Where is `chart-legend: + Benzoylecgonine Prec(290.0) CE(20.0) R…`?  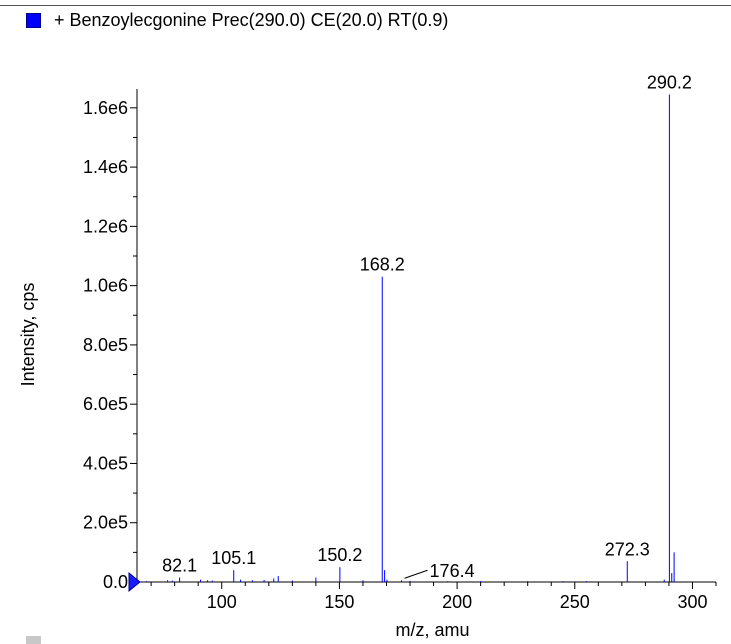 chart-legend: + Benzoylecgonine Prec(290.0) CE(20.0) R… is located at coordinates (237, 20).